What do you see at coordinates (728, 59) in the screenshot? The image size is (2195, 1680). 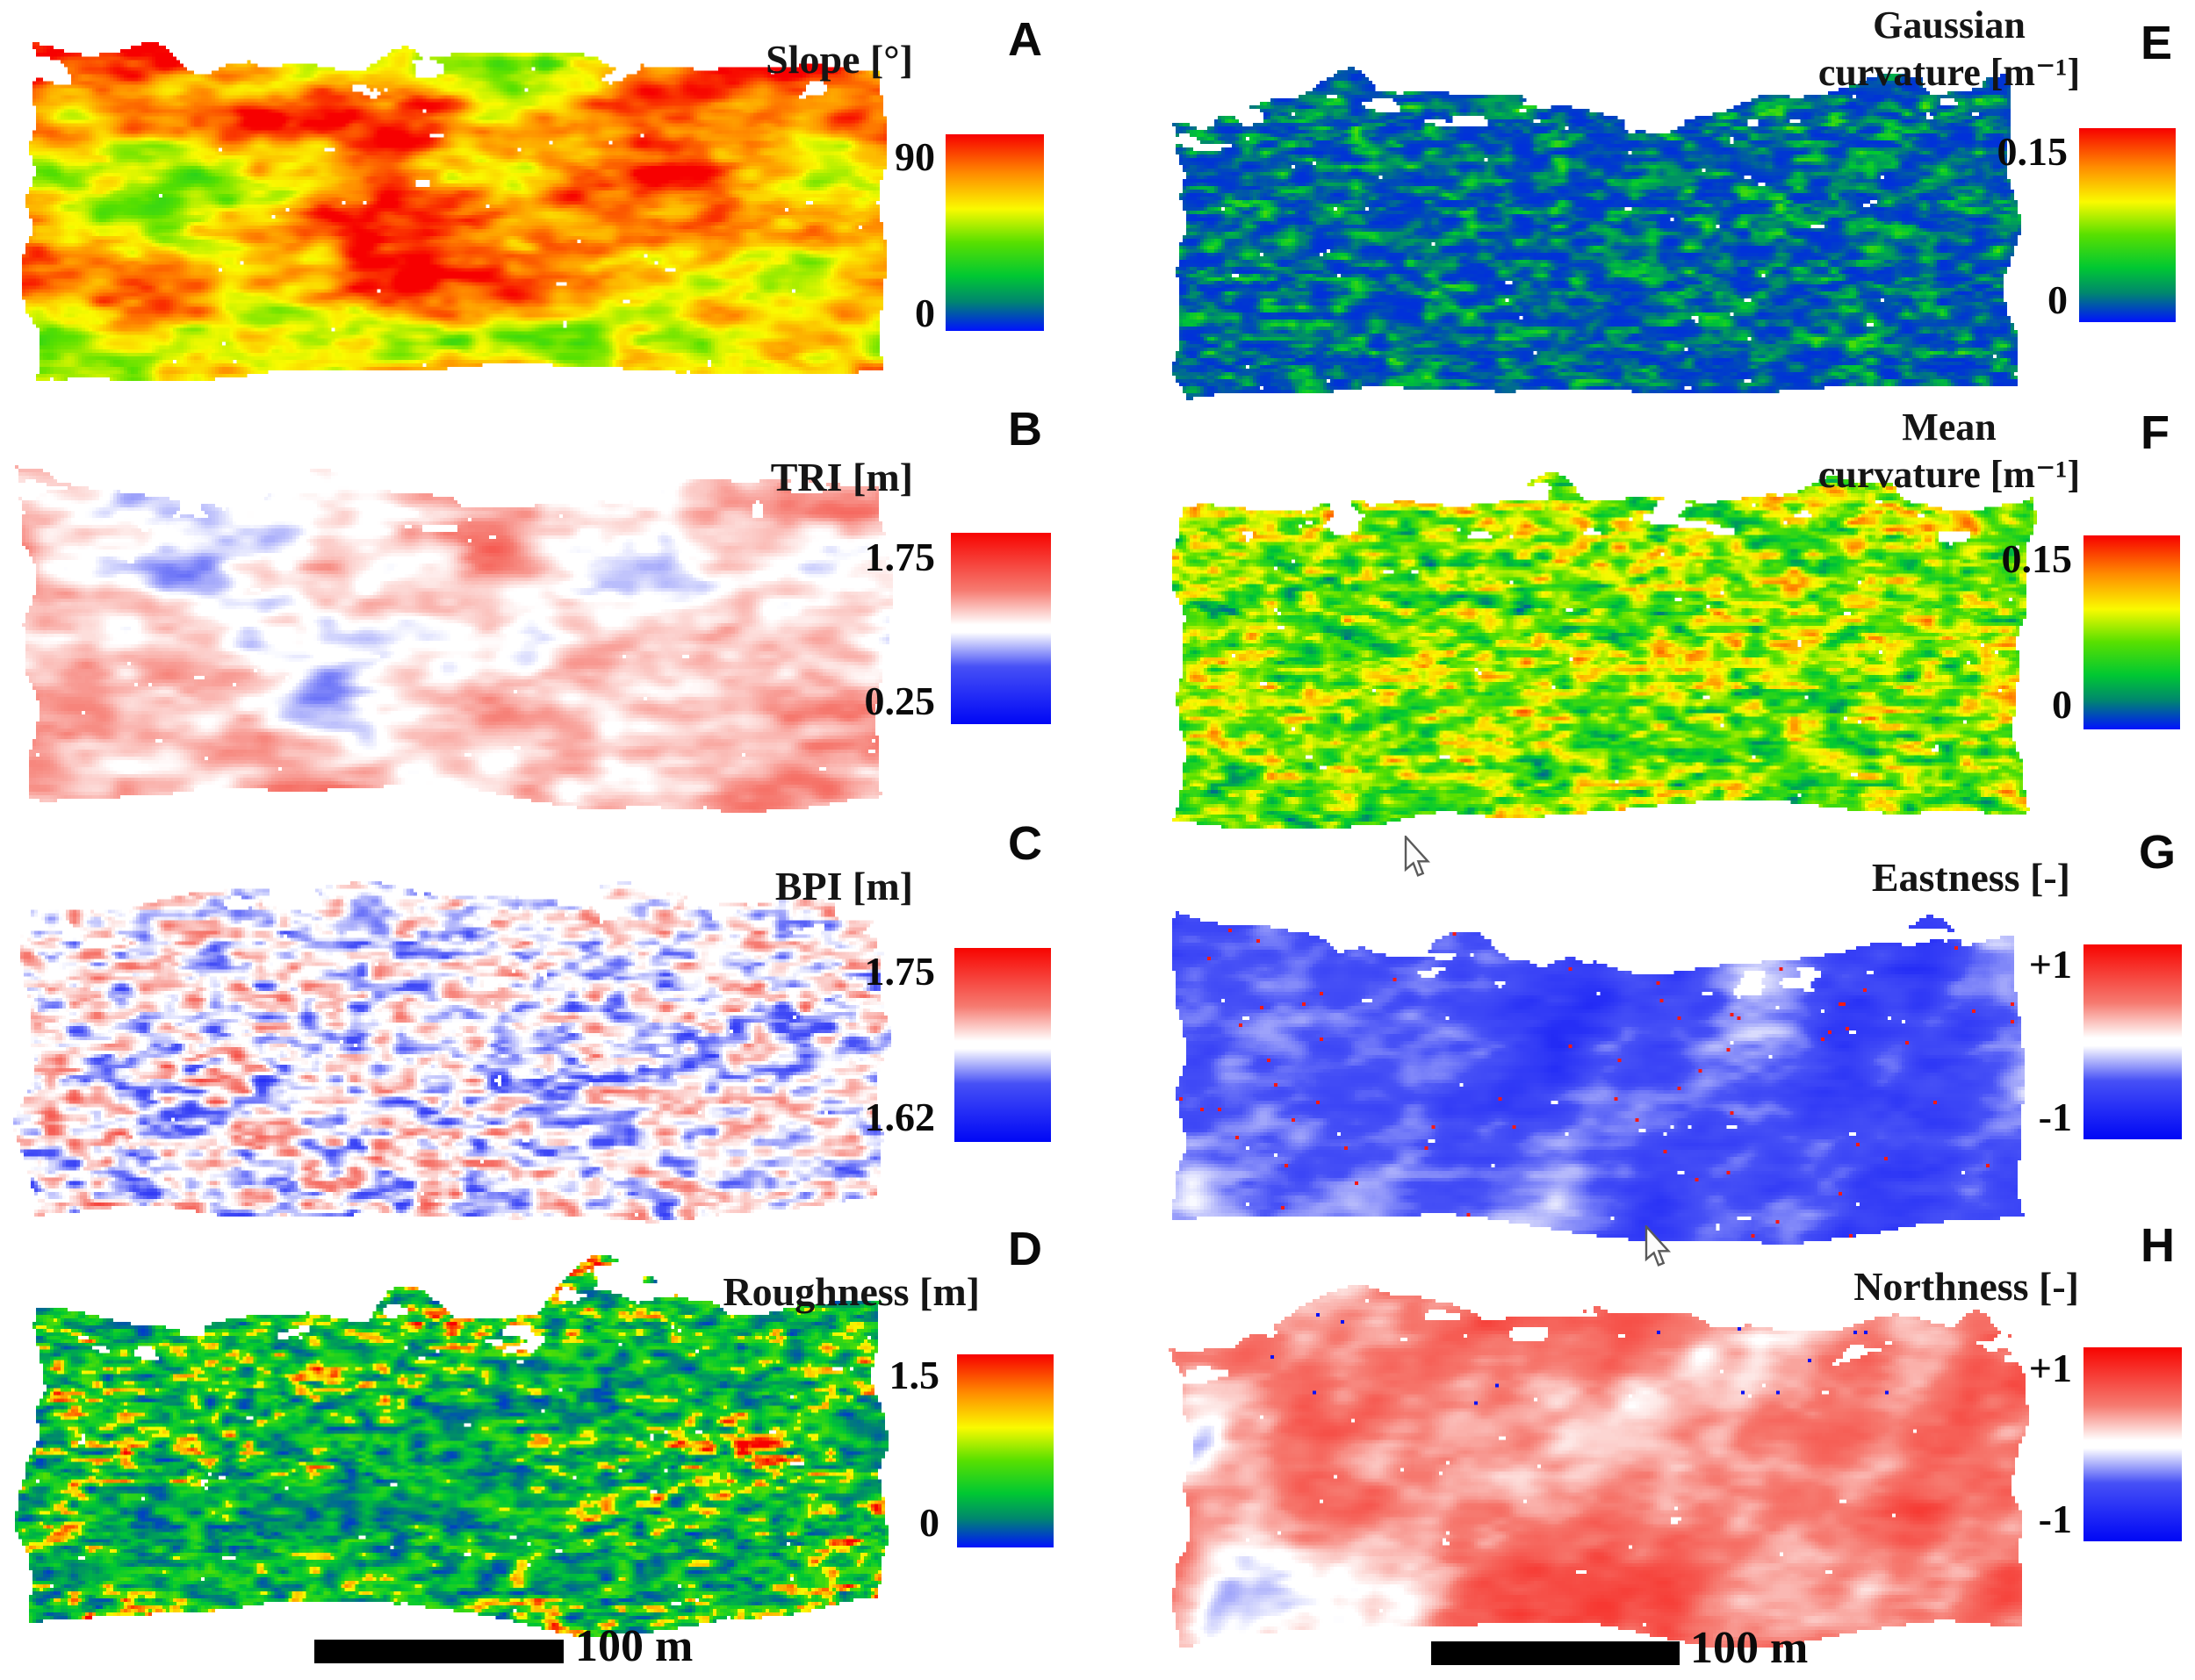 I see `panel-a-title: Slope [°]` at bounding box center [728, 59].